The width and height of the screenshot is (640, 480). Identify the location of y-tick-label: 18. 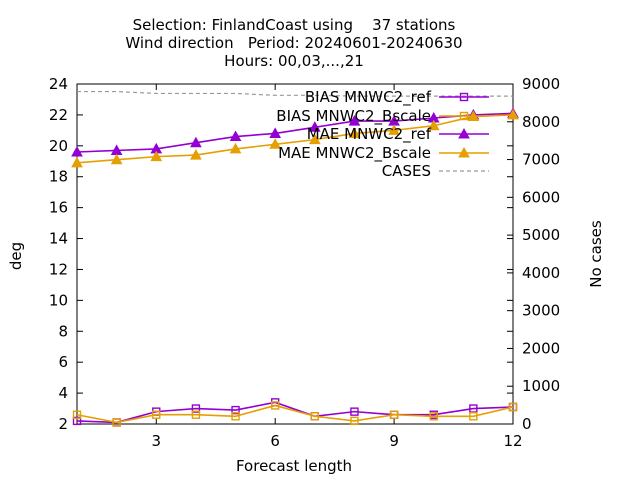
(58, 177).